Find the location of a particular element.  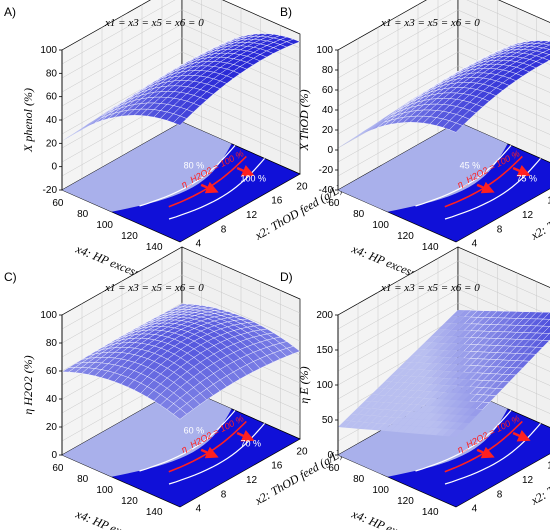

y-tick-label: 20 is located at coordinates (302, 186).